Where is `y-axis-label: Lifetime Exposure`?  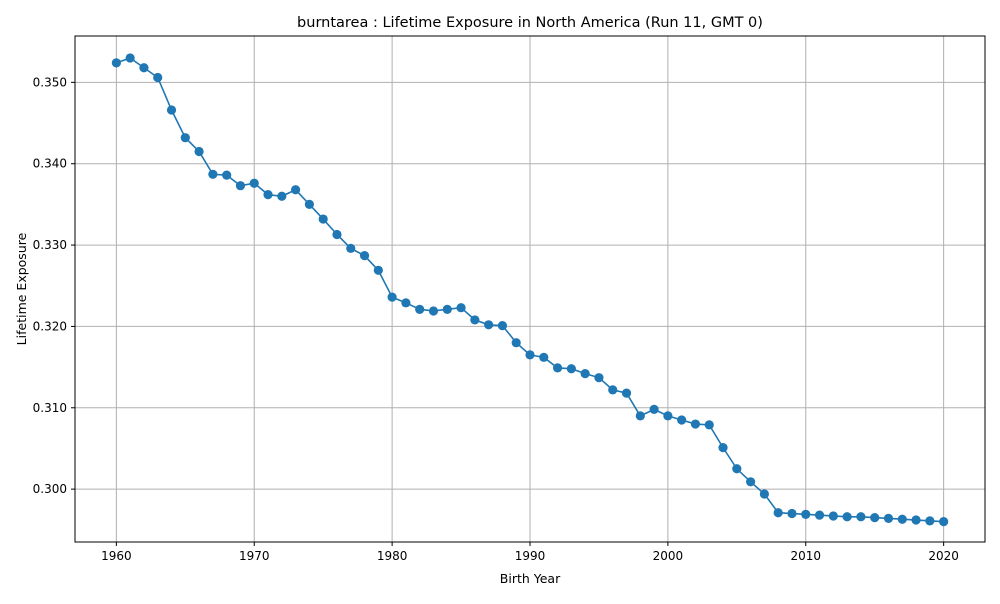 y-axis-label: Lifetime Exposure is located at coordinates (21, 288).